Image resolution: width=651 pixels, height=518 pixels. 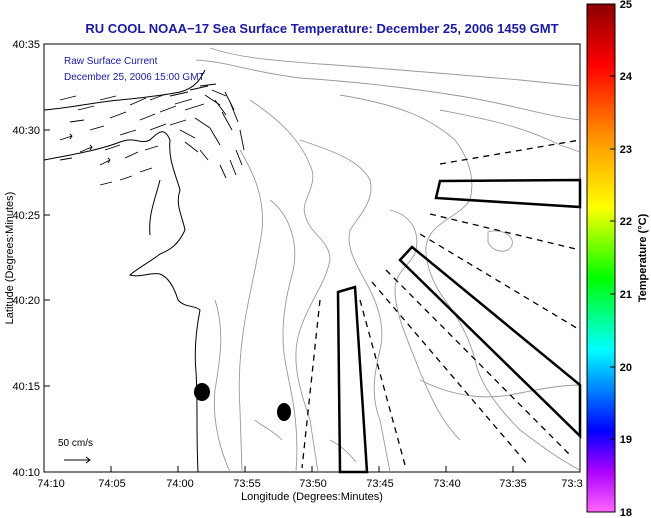 What do you see at coordinates (247, 484) in the screenshot?
I see `x-tick-label: 73:55` at bounding box center [247, 484].